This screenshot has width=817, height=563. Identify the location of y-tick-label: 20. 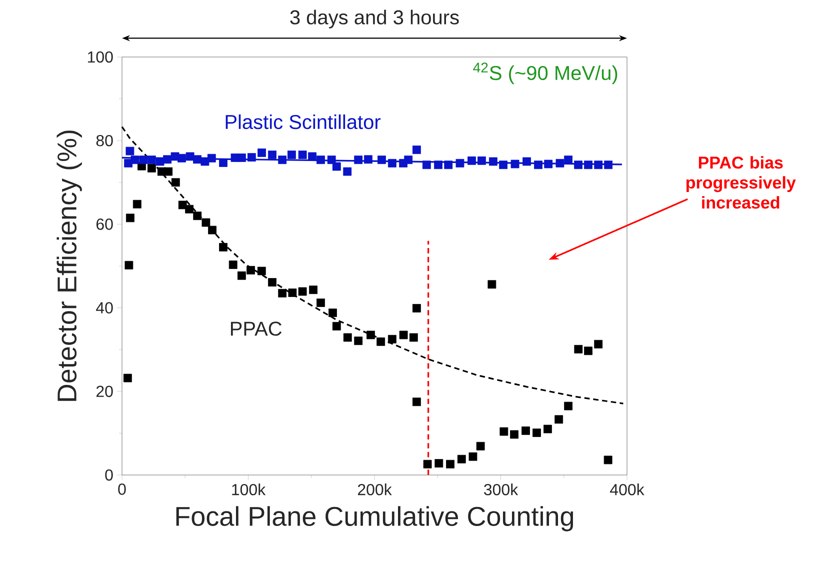
(104, 392).